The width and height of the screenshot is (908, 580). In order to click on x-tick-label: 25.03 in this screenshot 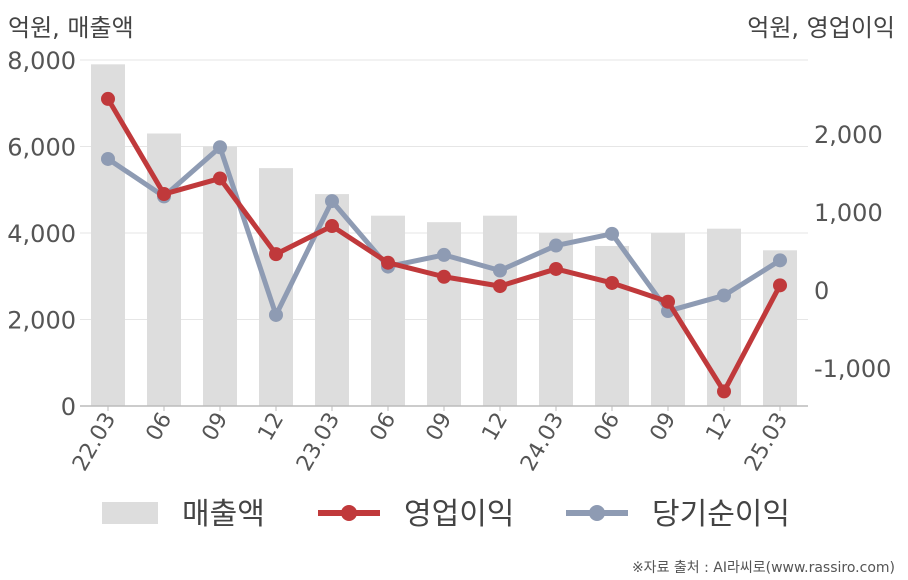, I will do `click(766, 442)`.